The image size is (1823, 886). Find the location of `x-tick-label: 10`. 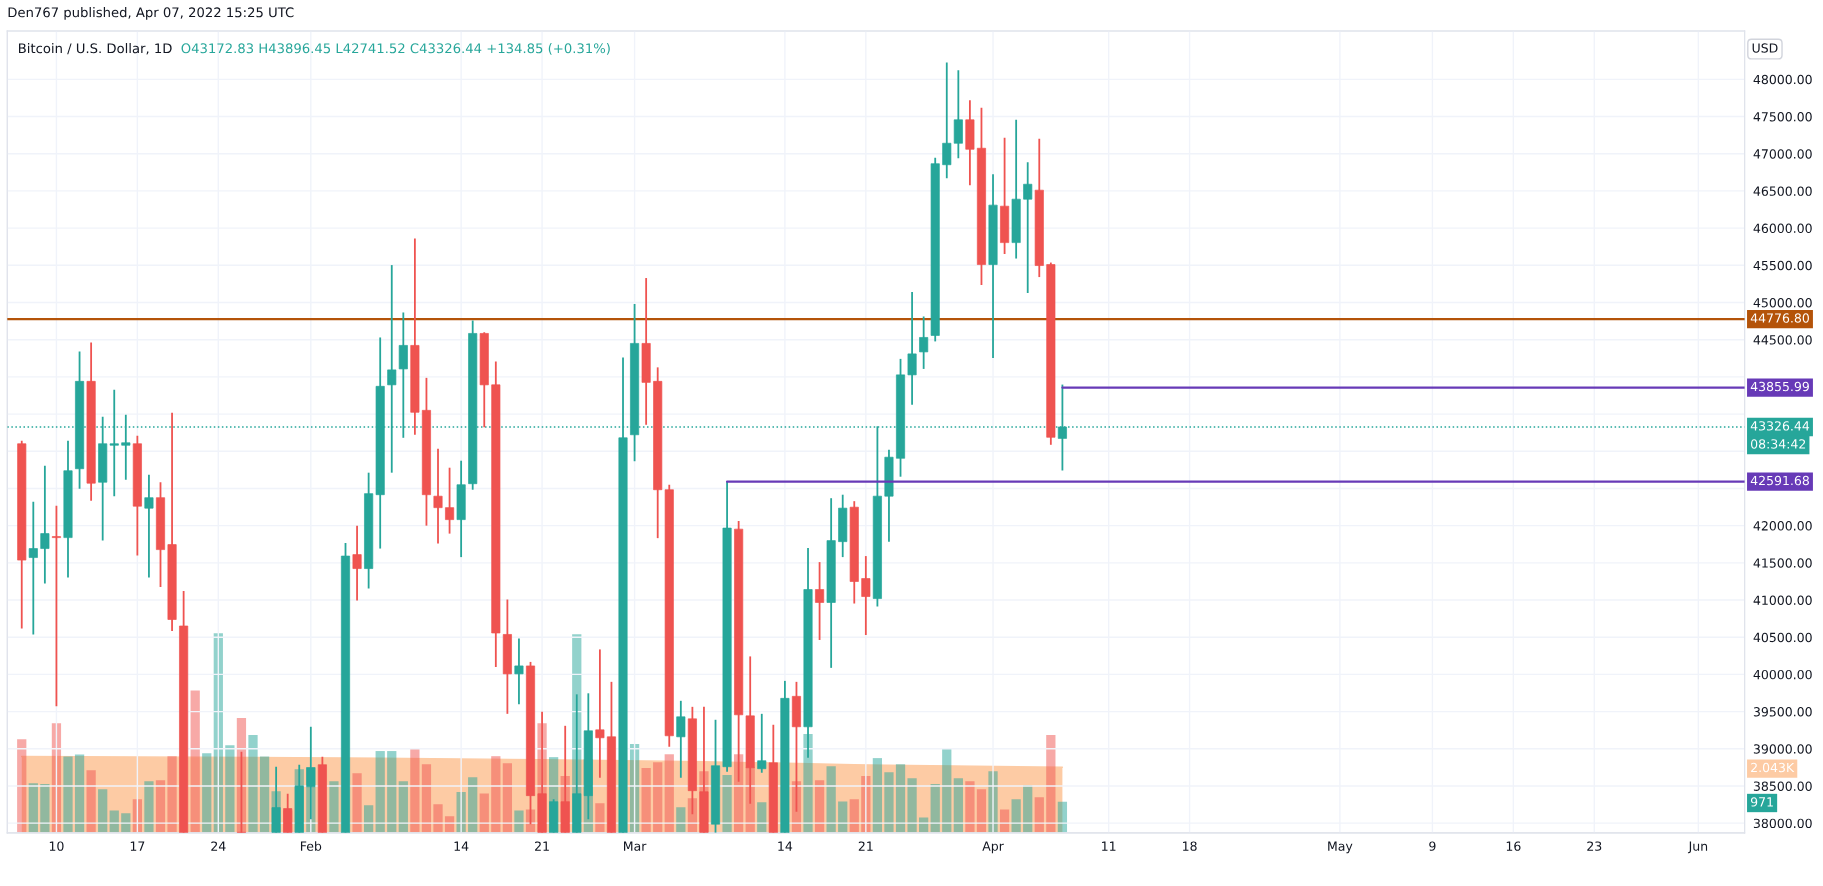

x-tick-label: 10 is located at coordinates (56, 846).